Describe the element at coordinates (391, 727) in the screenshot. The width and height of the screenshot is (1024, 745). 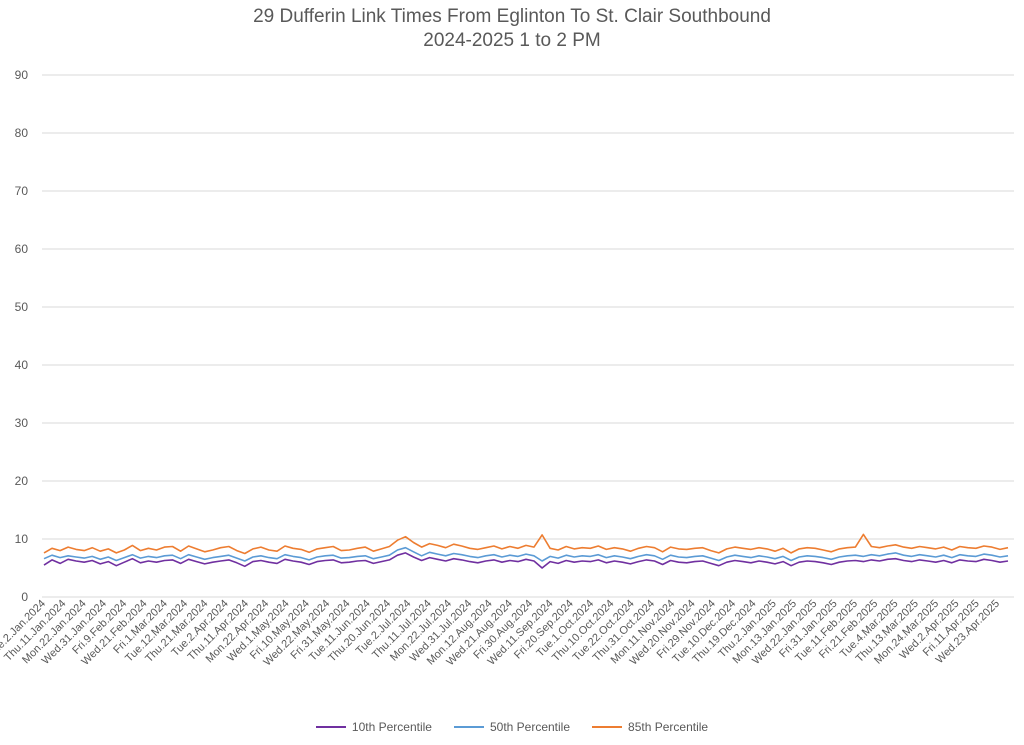
I see `legend-label-10th: 10th Percentile` at that location.